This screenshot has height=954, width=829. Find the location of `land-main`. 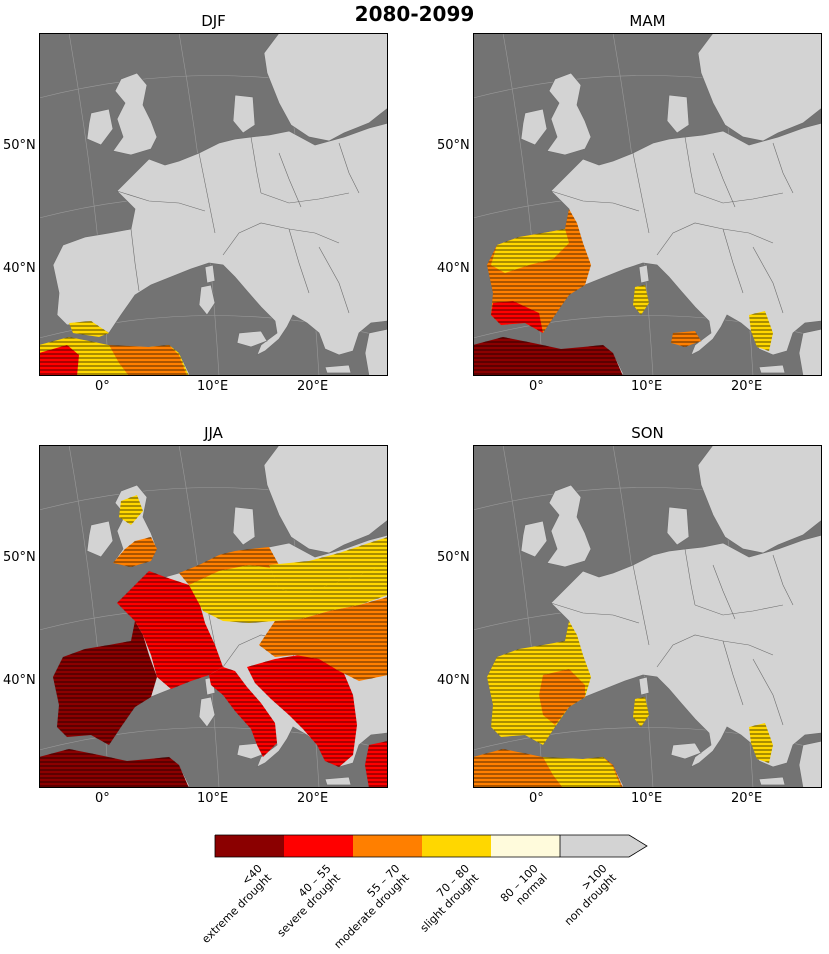

land-main is located at coordinates (220, 239).